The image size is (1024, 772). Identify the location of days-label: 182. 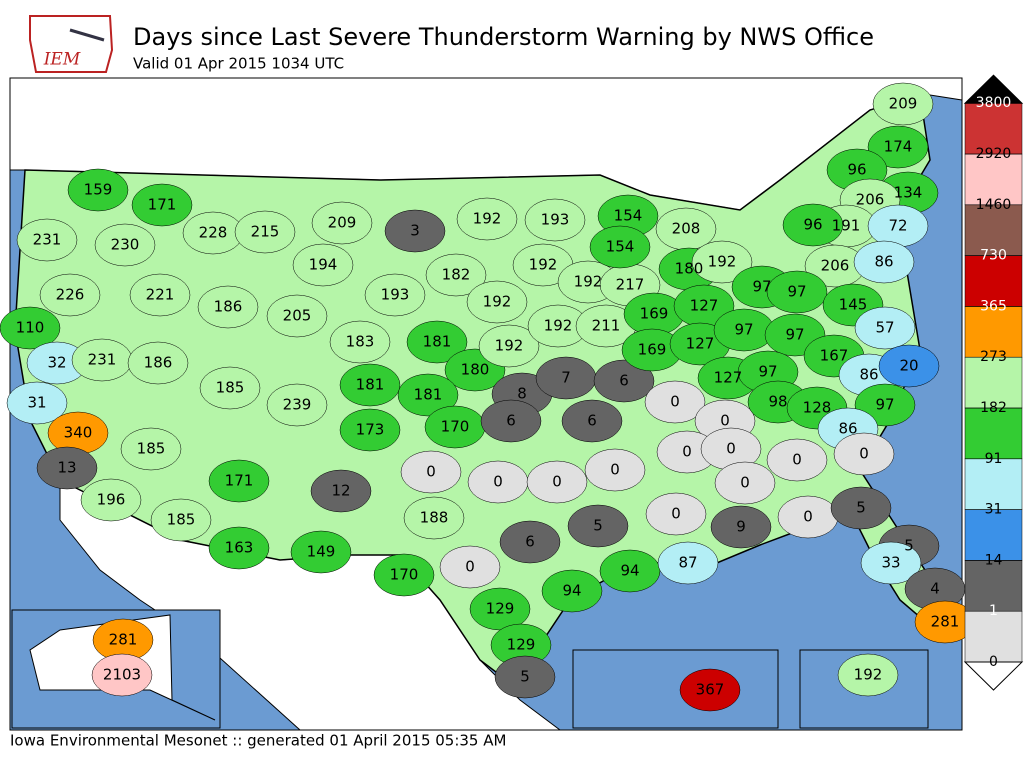
(456, 275).